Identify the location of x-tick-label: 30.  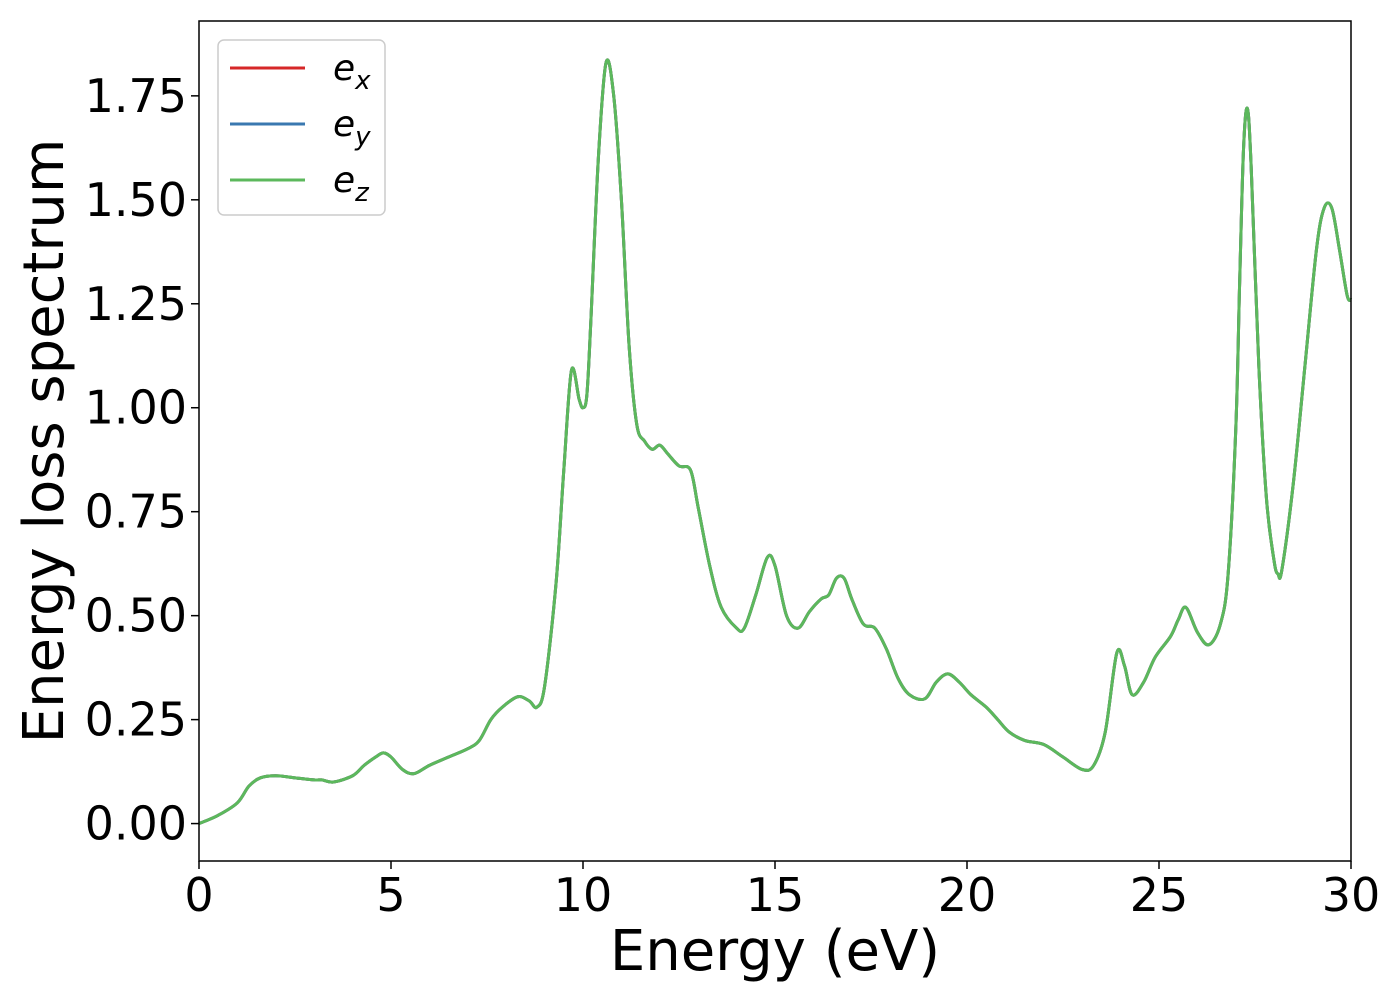
(1351, 895).